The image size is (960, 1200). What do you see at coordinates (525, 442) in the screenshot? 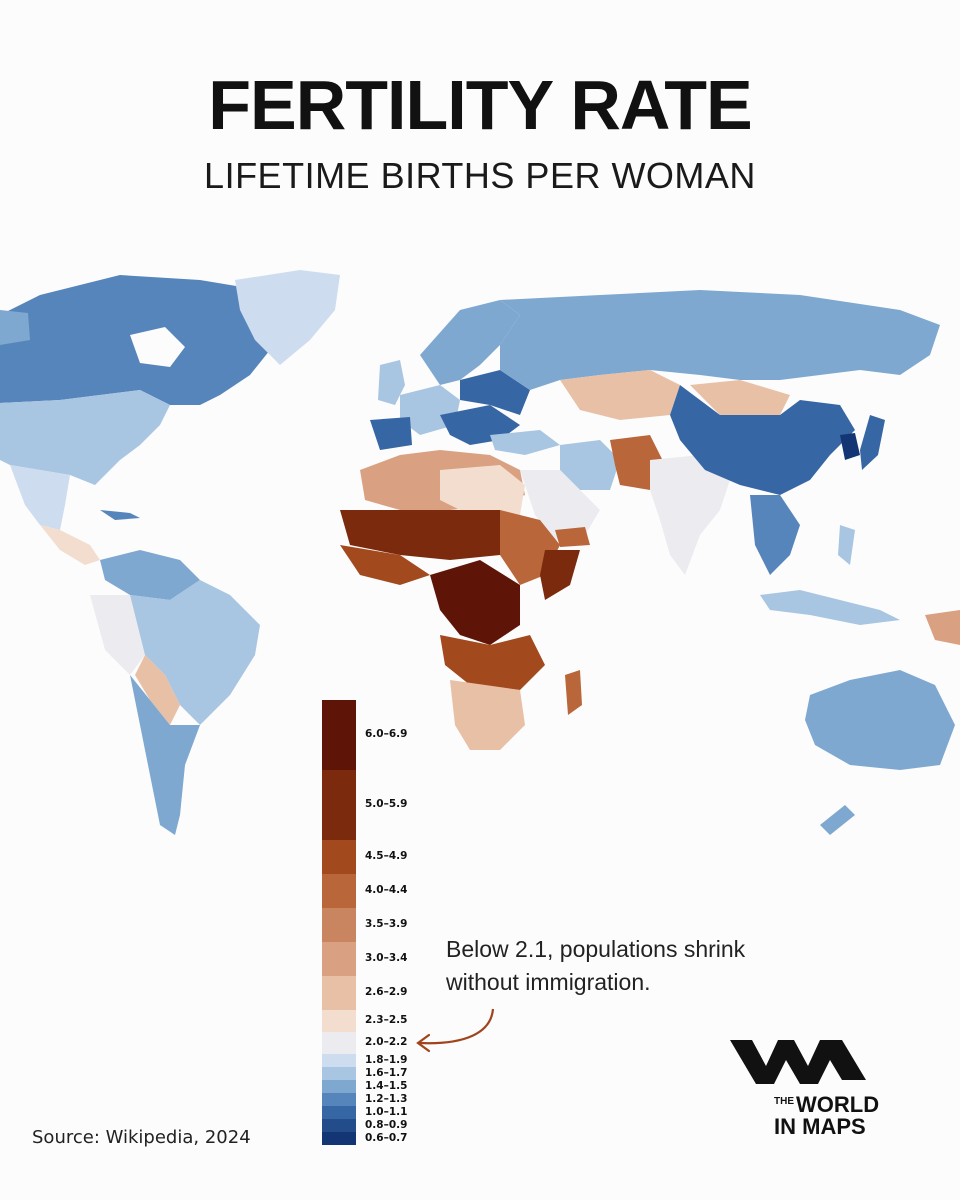
I see `region-turkey` at bounding box center [525, 442].